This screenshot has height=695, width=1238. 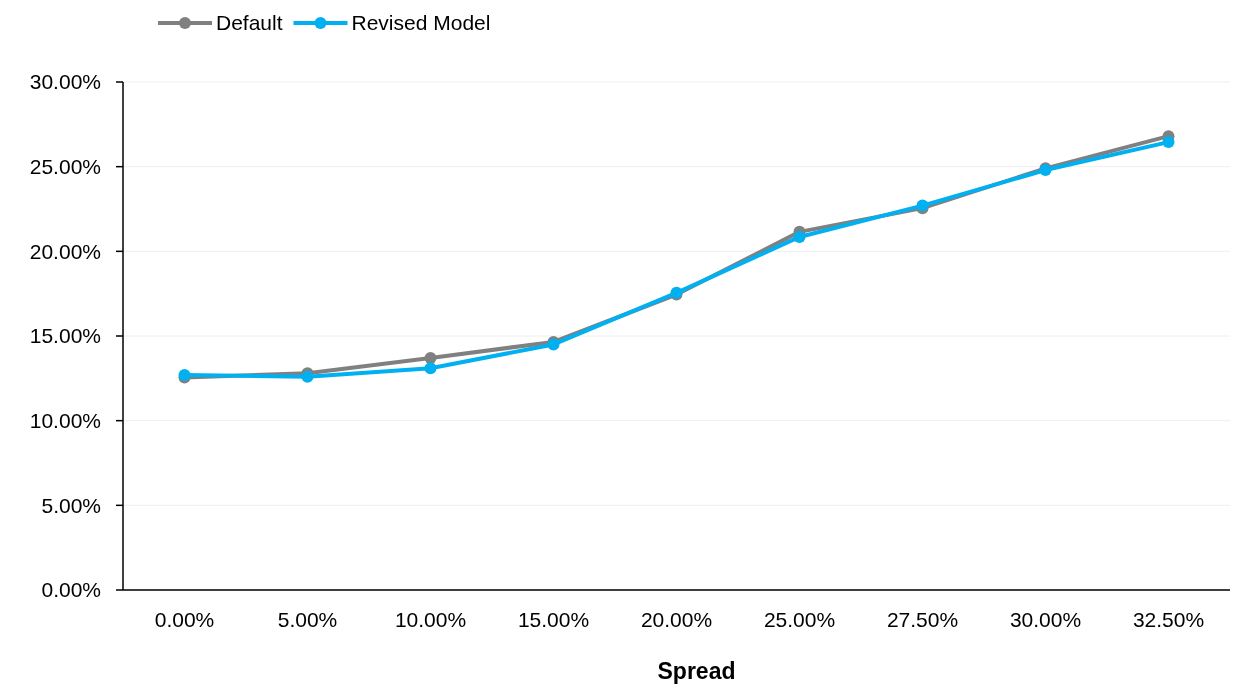 I want to click on y-tick-label: 20.00%, so click(x=65, y=251).